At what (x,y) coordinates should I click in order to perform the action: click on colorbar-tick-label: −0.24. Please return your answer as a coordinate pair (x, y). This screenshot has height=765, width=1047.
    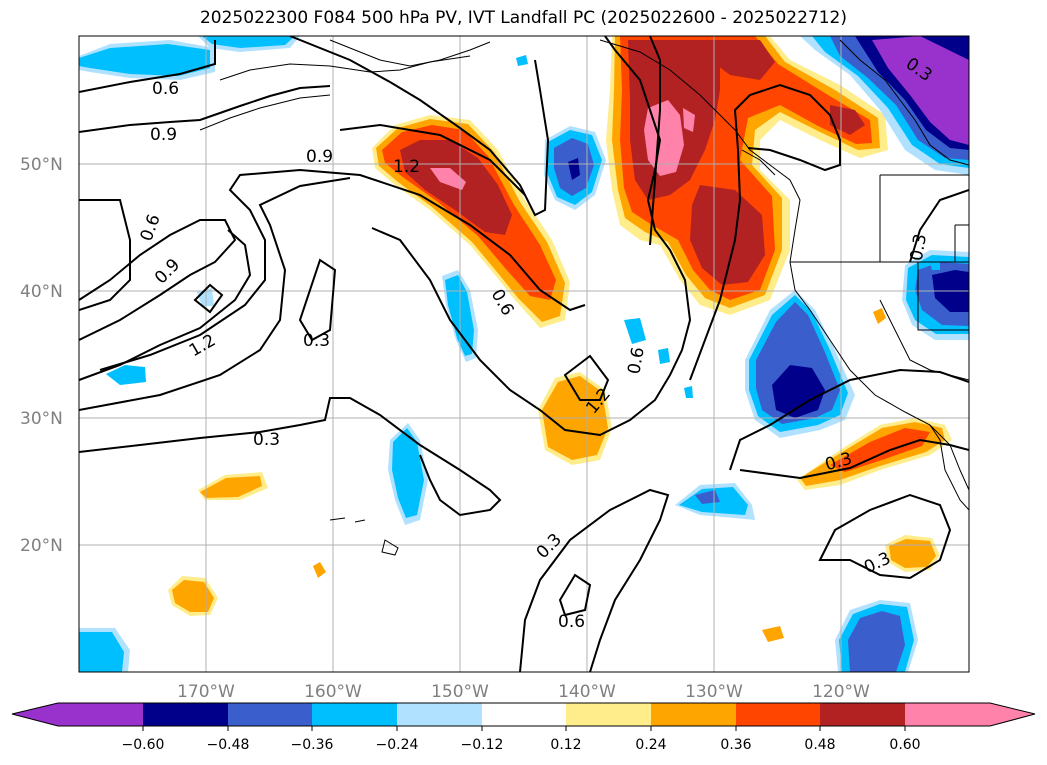
    Looking at the image, I should click on (397, 745).